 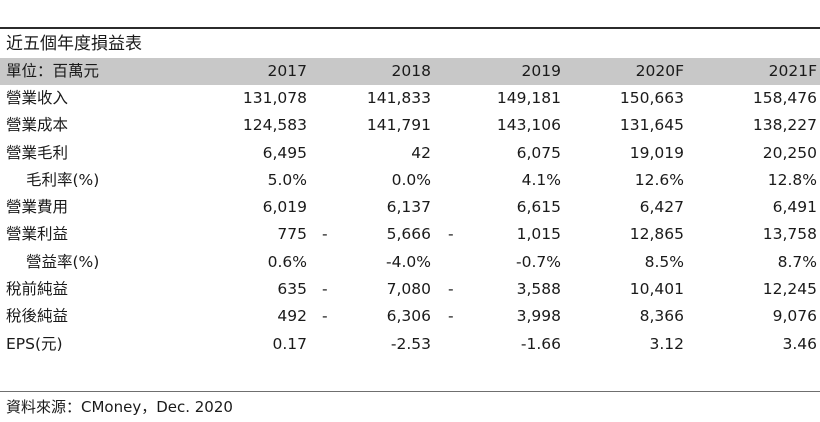 I want to click on table-row: 毛利率(%) 5.0% 0.0% 4.1% 12.6% 12.8%, so click(x=410, y=180).